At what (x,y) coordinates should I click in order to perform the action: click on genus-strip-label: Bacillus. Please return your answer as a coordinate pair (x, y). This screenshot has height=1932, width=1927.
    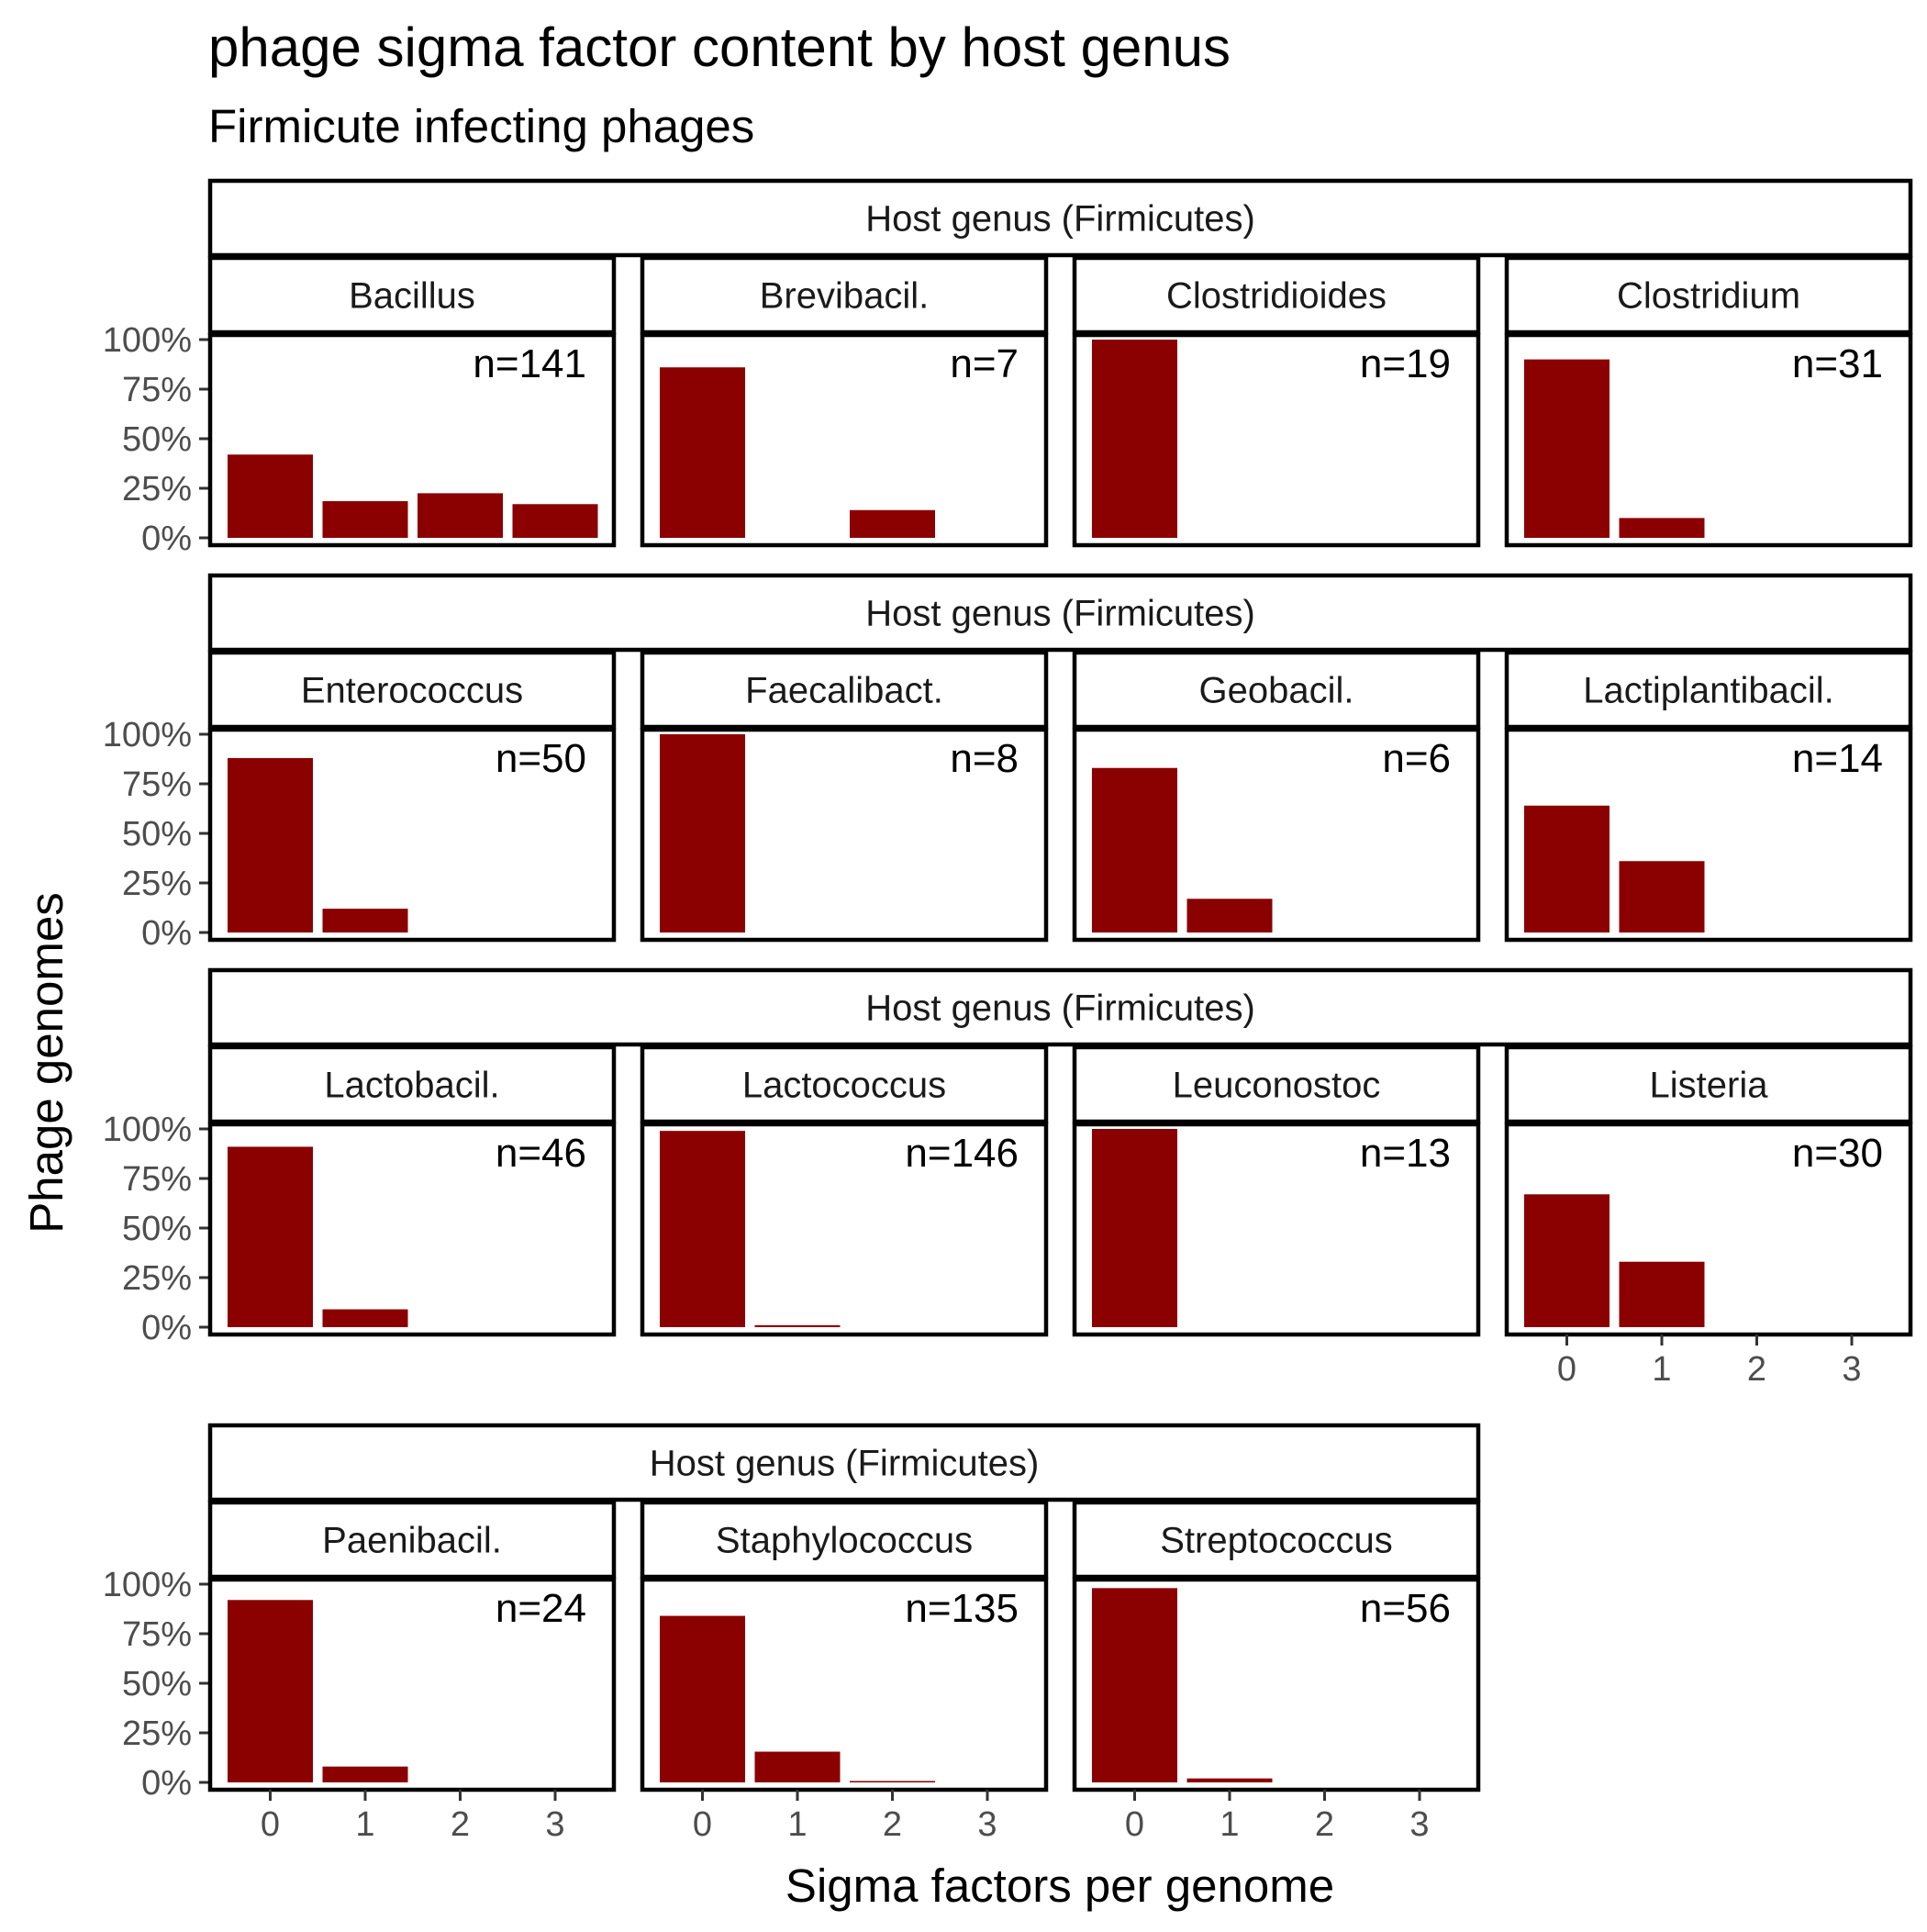
    Looking at the image, I should click on (412, 296).